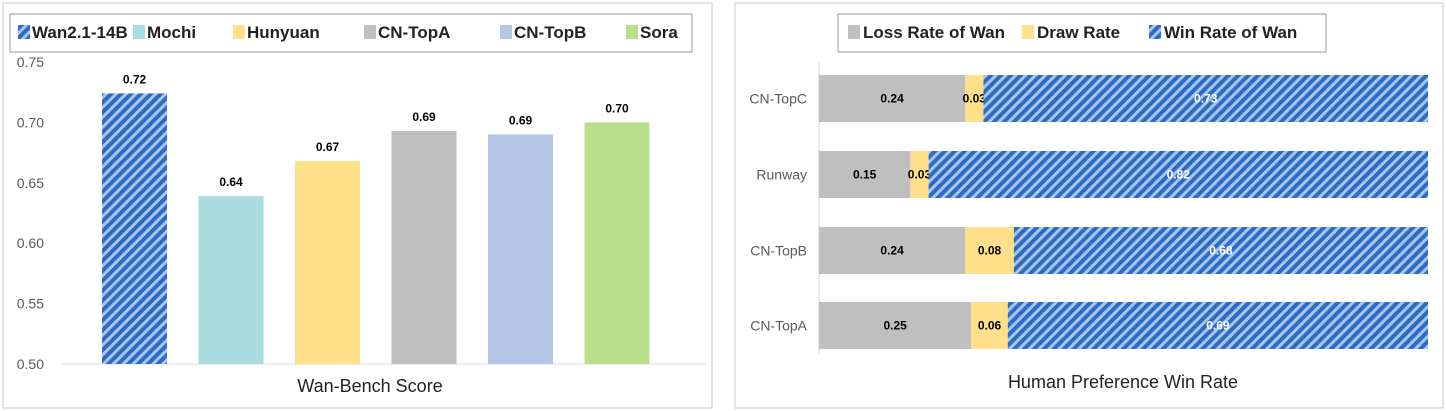 Image resolution: width=1446 pixels, height=411 pixels. I want to click on x-axis-title-right: Human Preference Win Rate, so click(1123, 382).